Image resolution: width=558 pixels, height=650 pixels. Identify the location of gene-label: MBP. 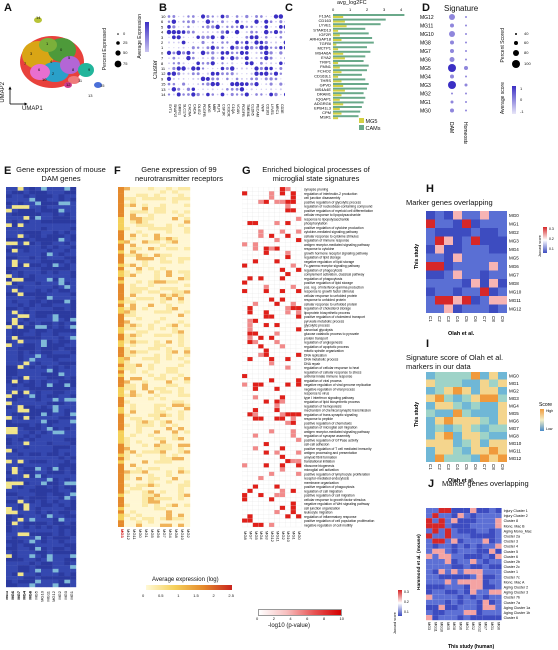
(214, 108).